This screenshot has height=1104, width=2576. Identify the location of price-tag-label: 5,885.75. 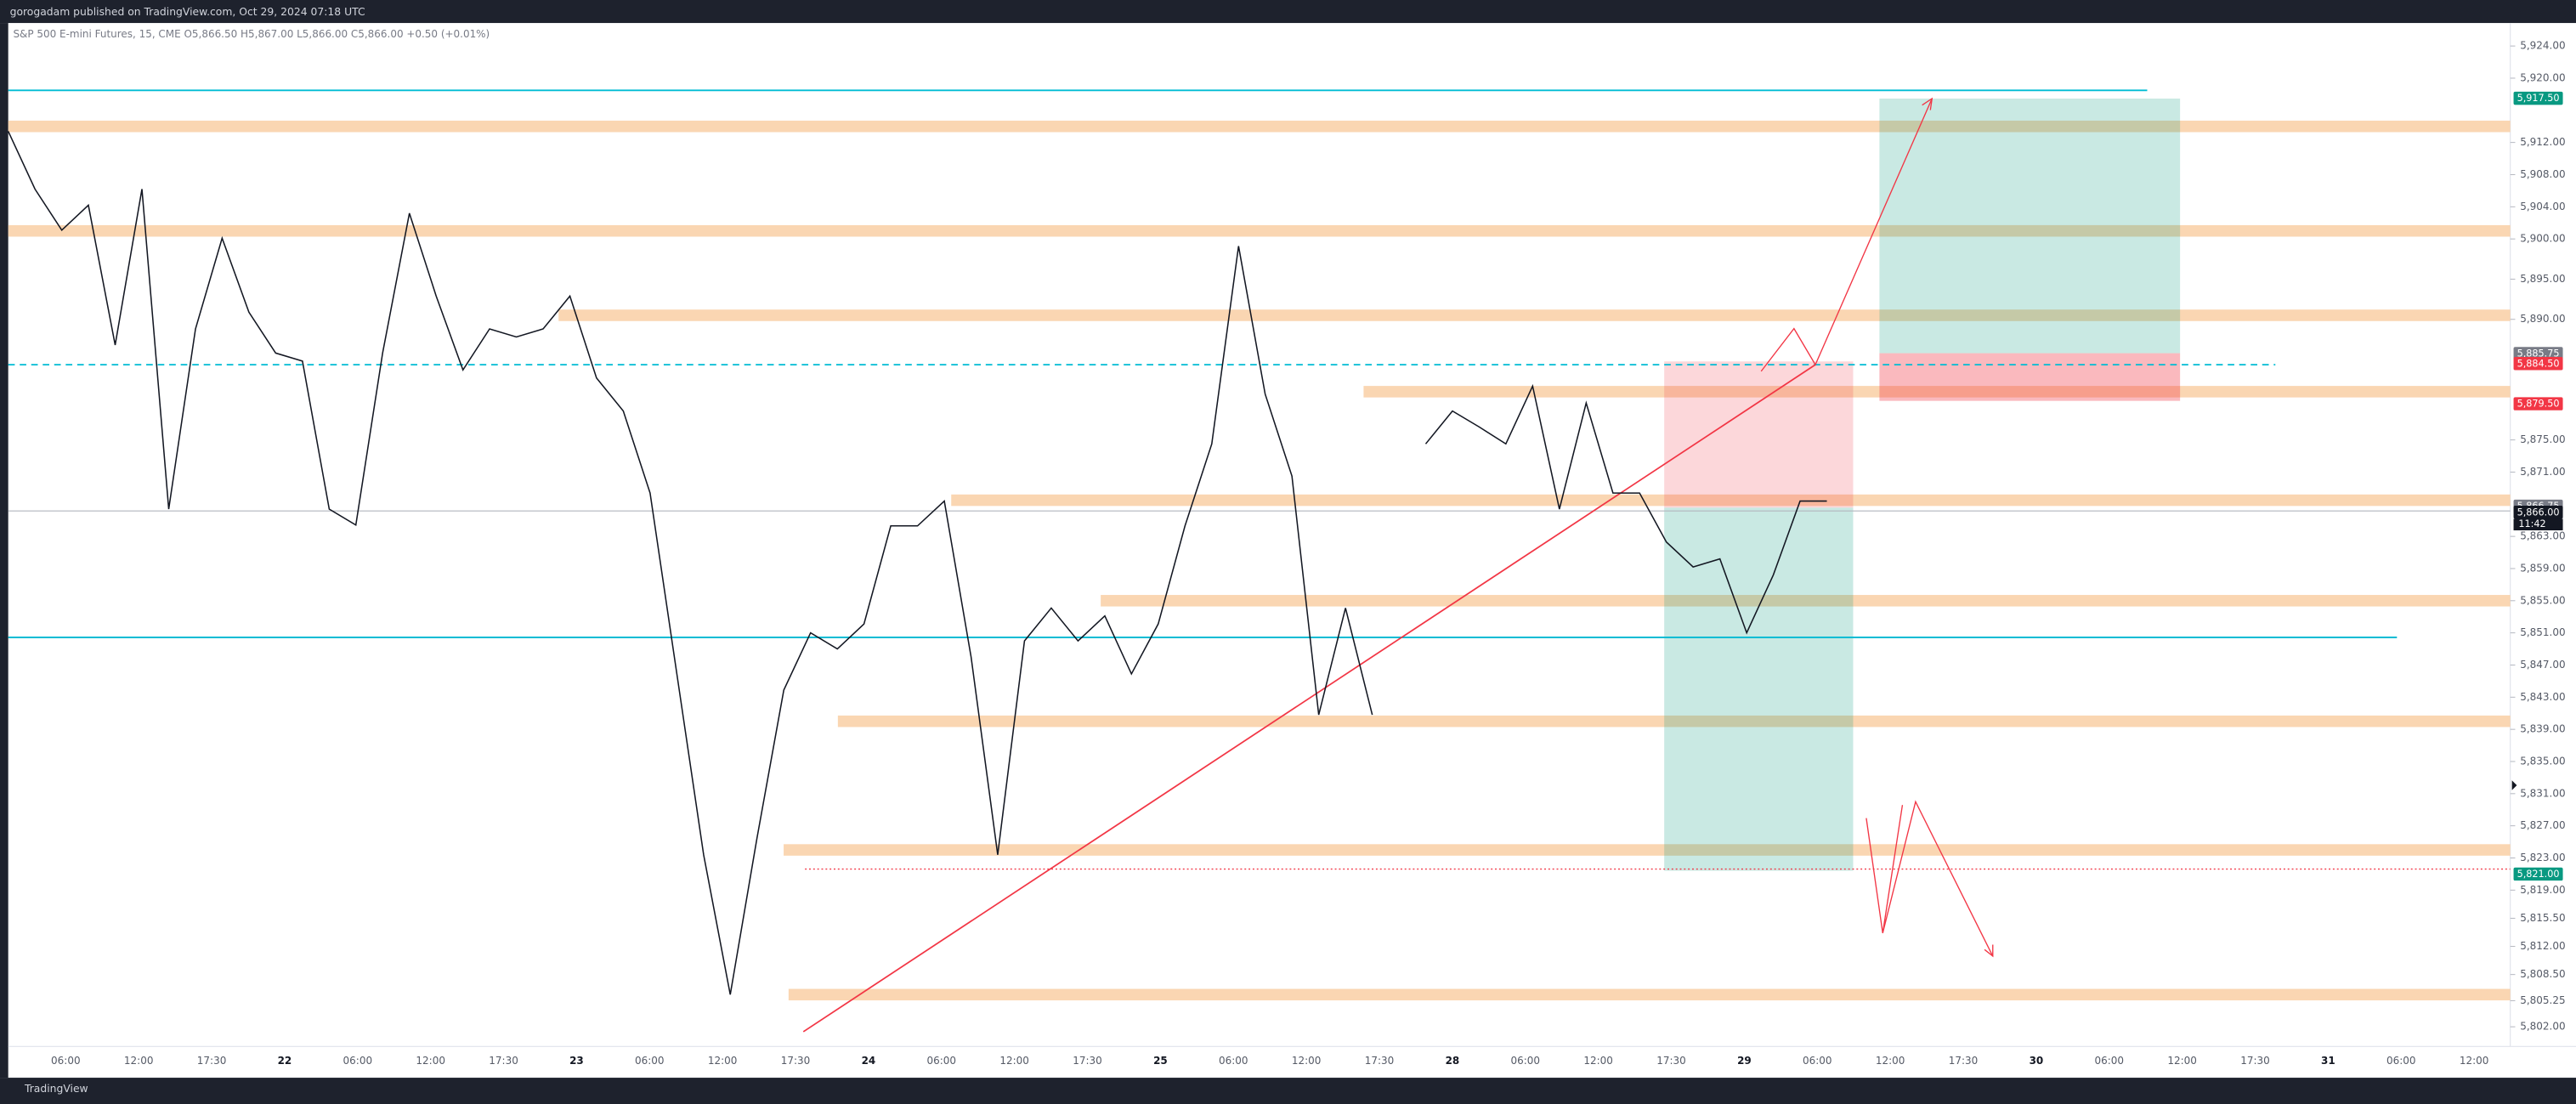
(2538, 354).